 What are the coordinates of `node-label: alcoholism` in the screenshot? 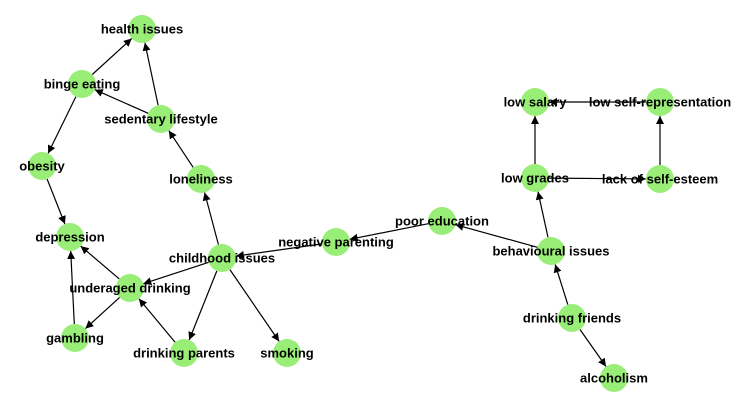 It's located at (614, 377).